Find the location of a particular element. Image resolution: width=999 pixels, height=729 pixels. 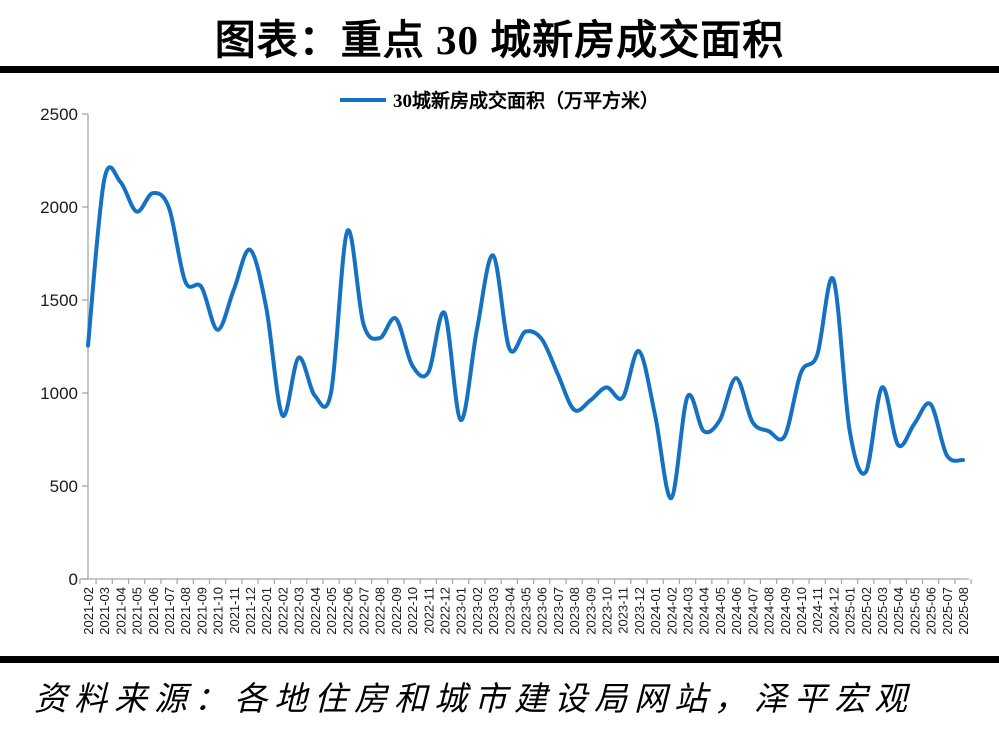

x-axis-label: 2022-03 is located at coordinates (299, 611).